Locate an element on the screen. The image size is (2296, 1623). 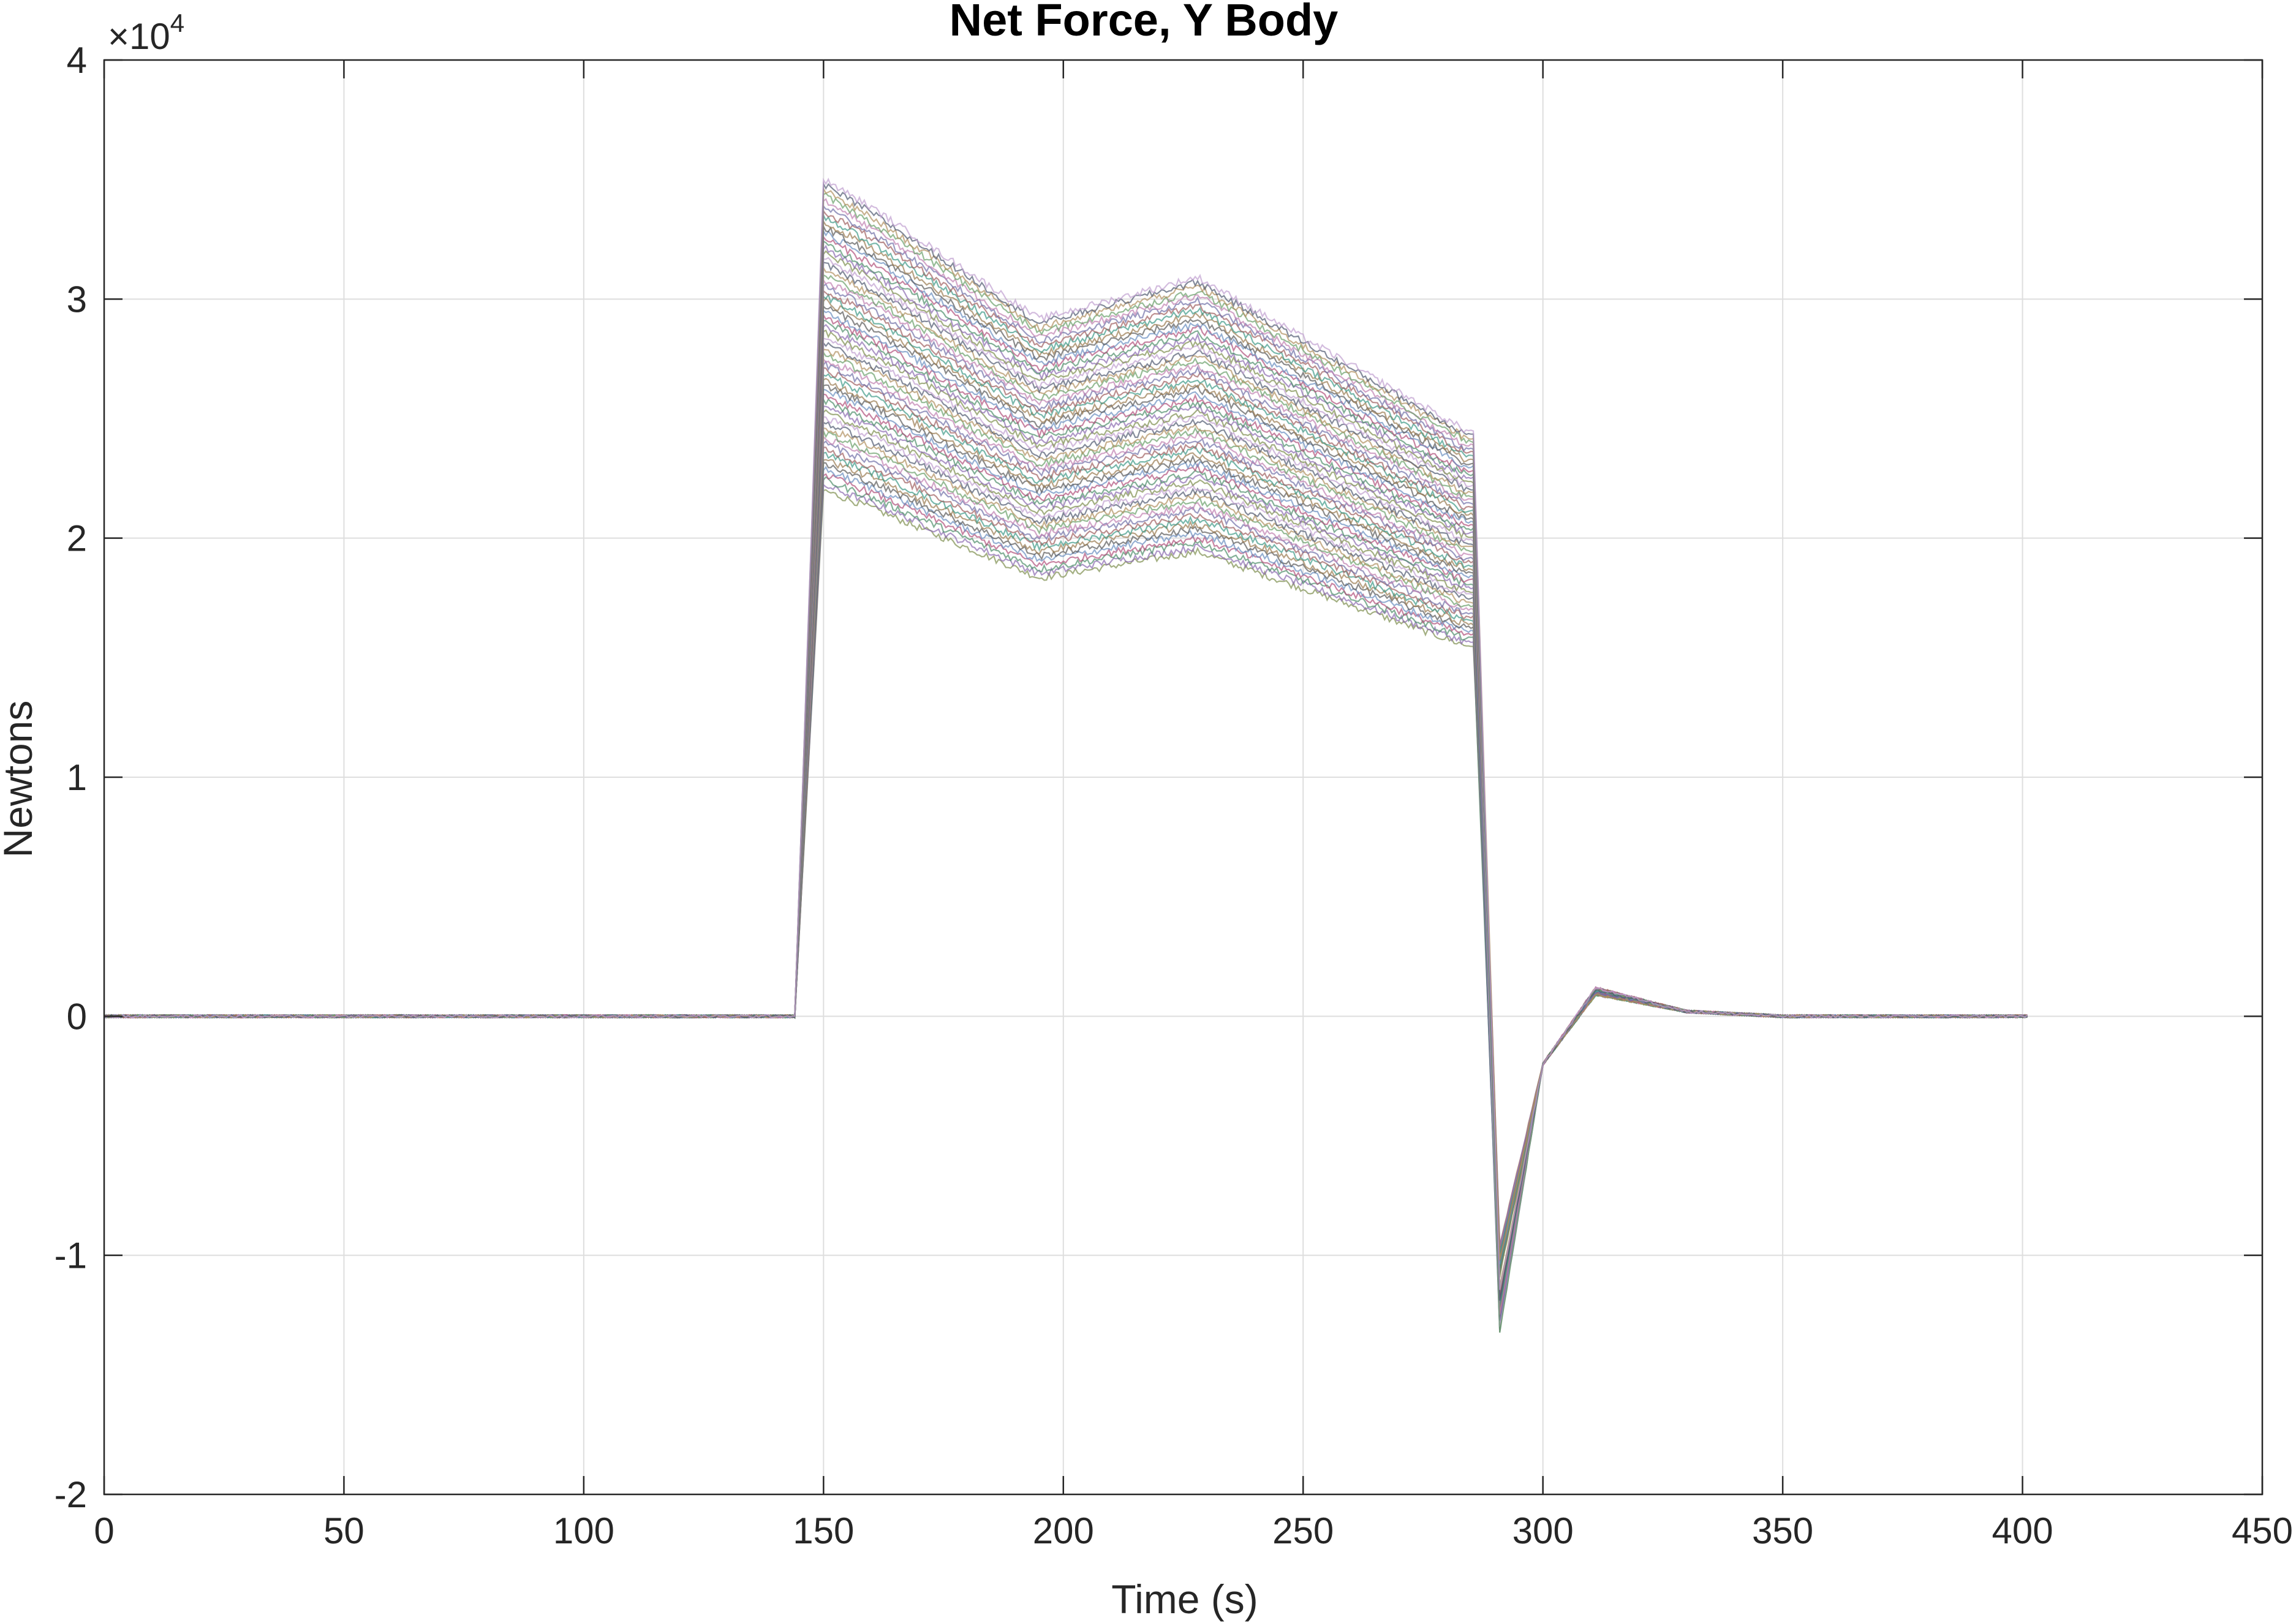
x-tick-label: 150 is located at coordinates (824, 1530).